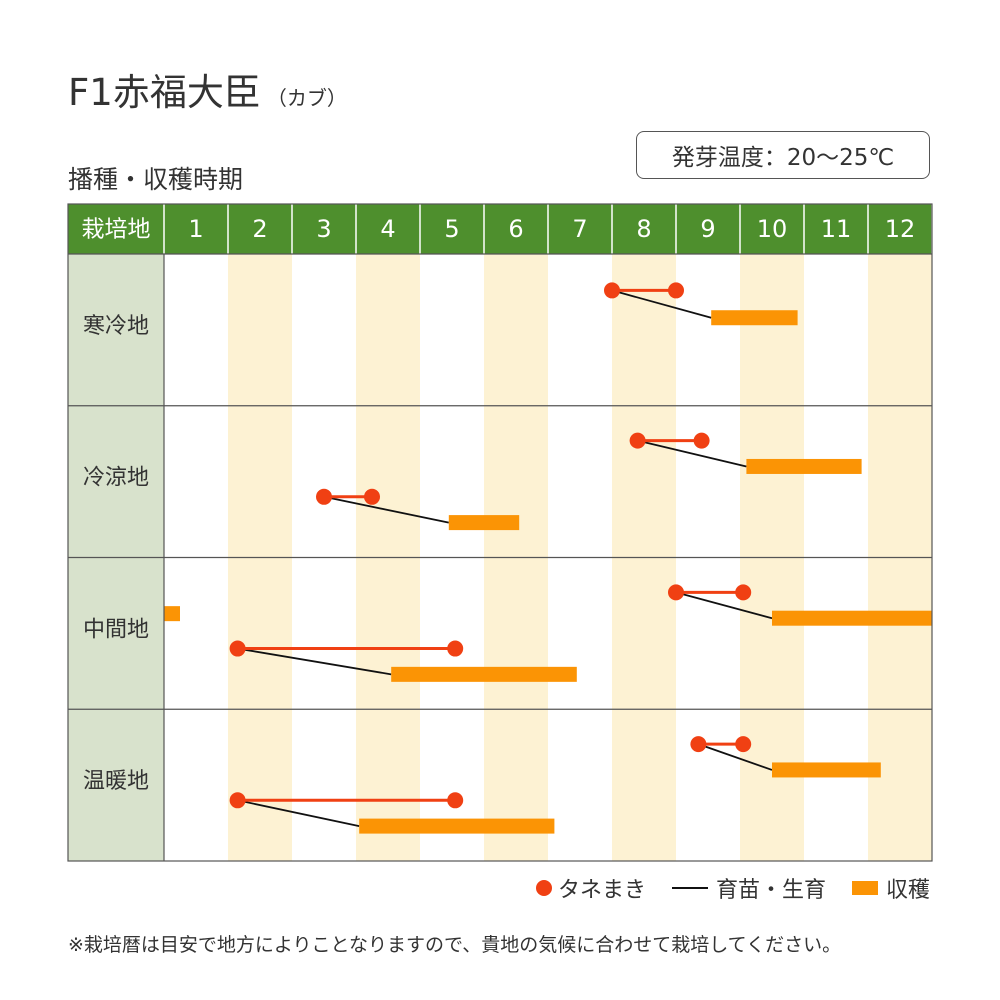 The height and width of the screenshot is (1000, 1000). Describe the element at coordinates (707, 229) in the screenshot. I see `month-tick-label: 9` at that location.